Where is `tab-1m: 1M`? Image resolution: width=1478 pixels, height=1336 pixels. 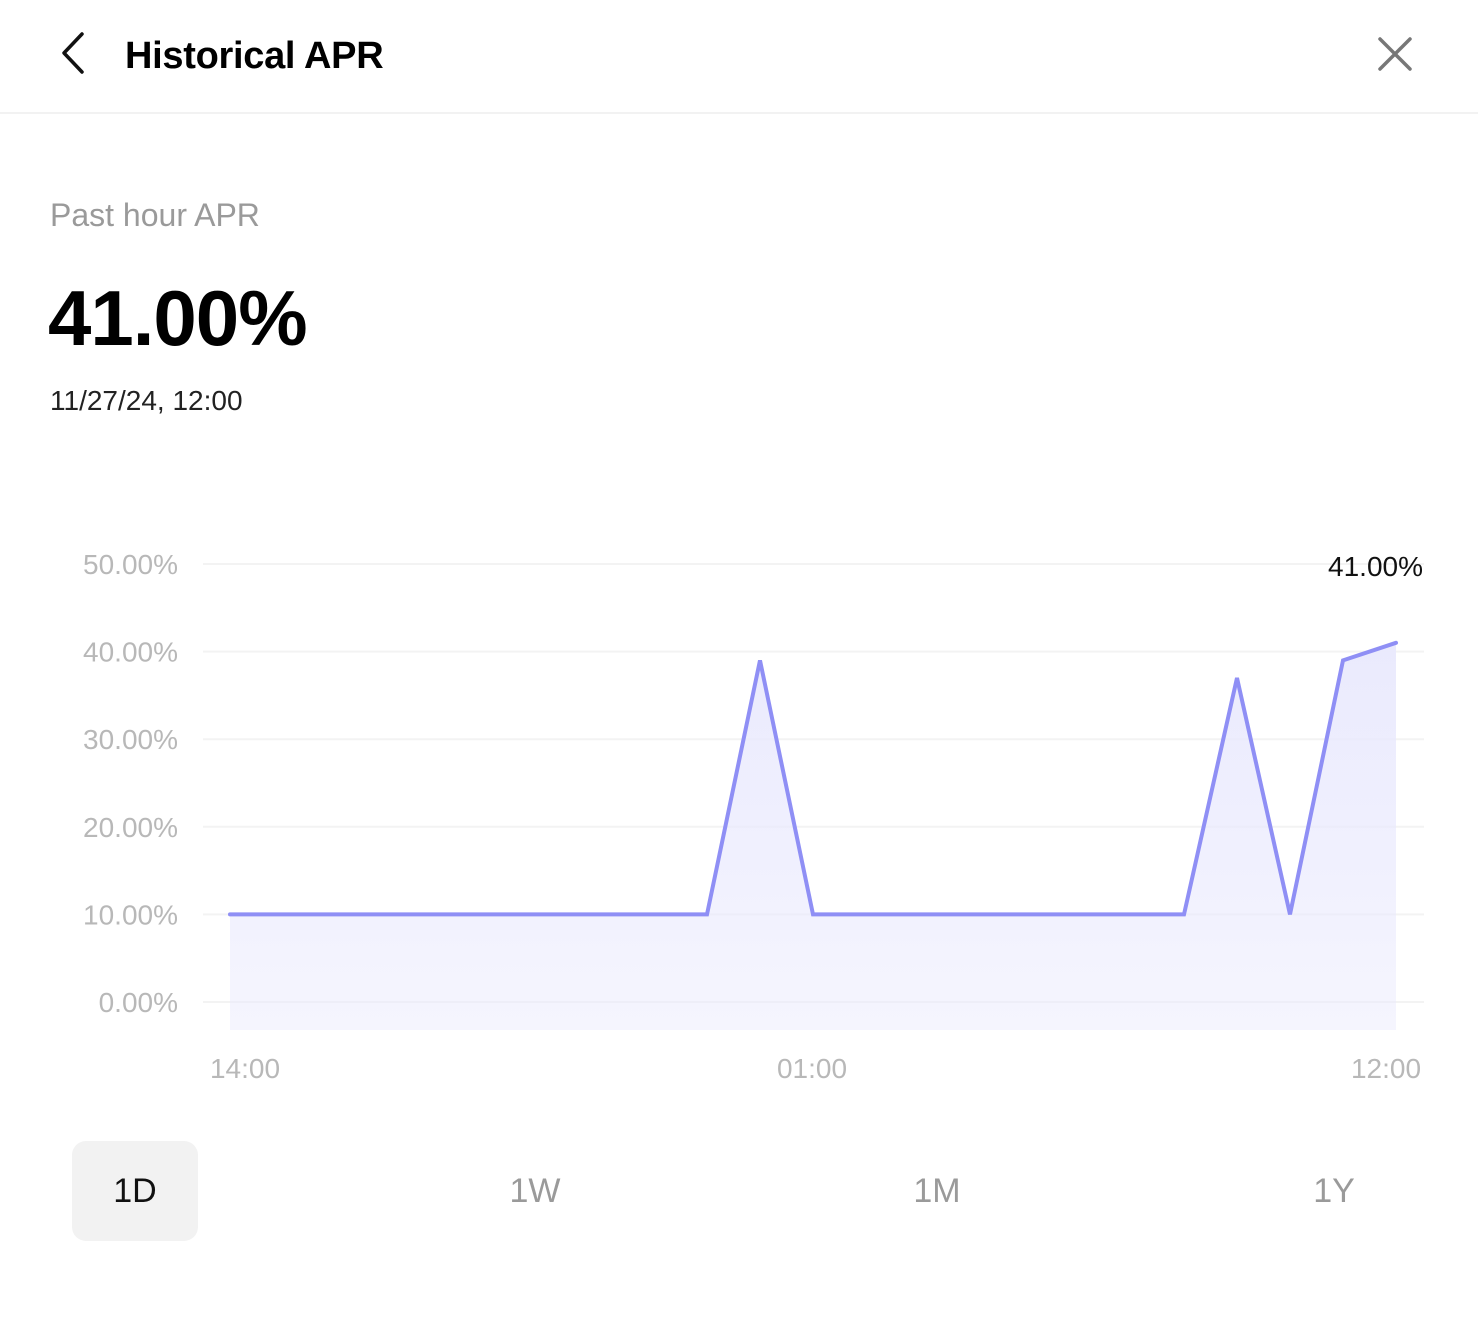
tab-1m: 1M is located at coordinates (937, 1191).